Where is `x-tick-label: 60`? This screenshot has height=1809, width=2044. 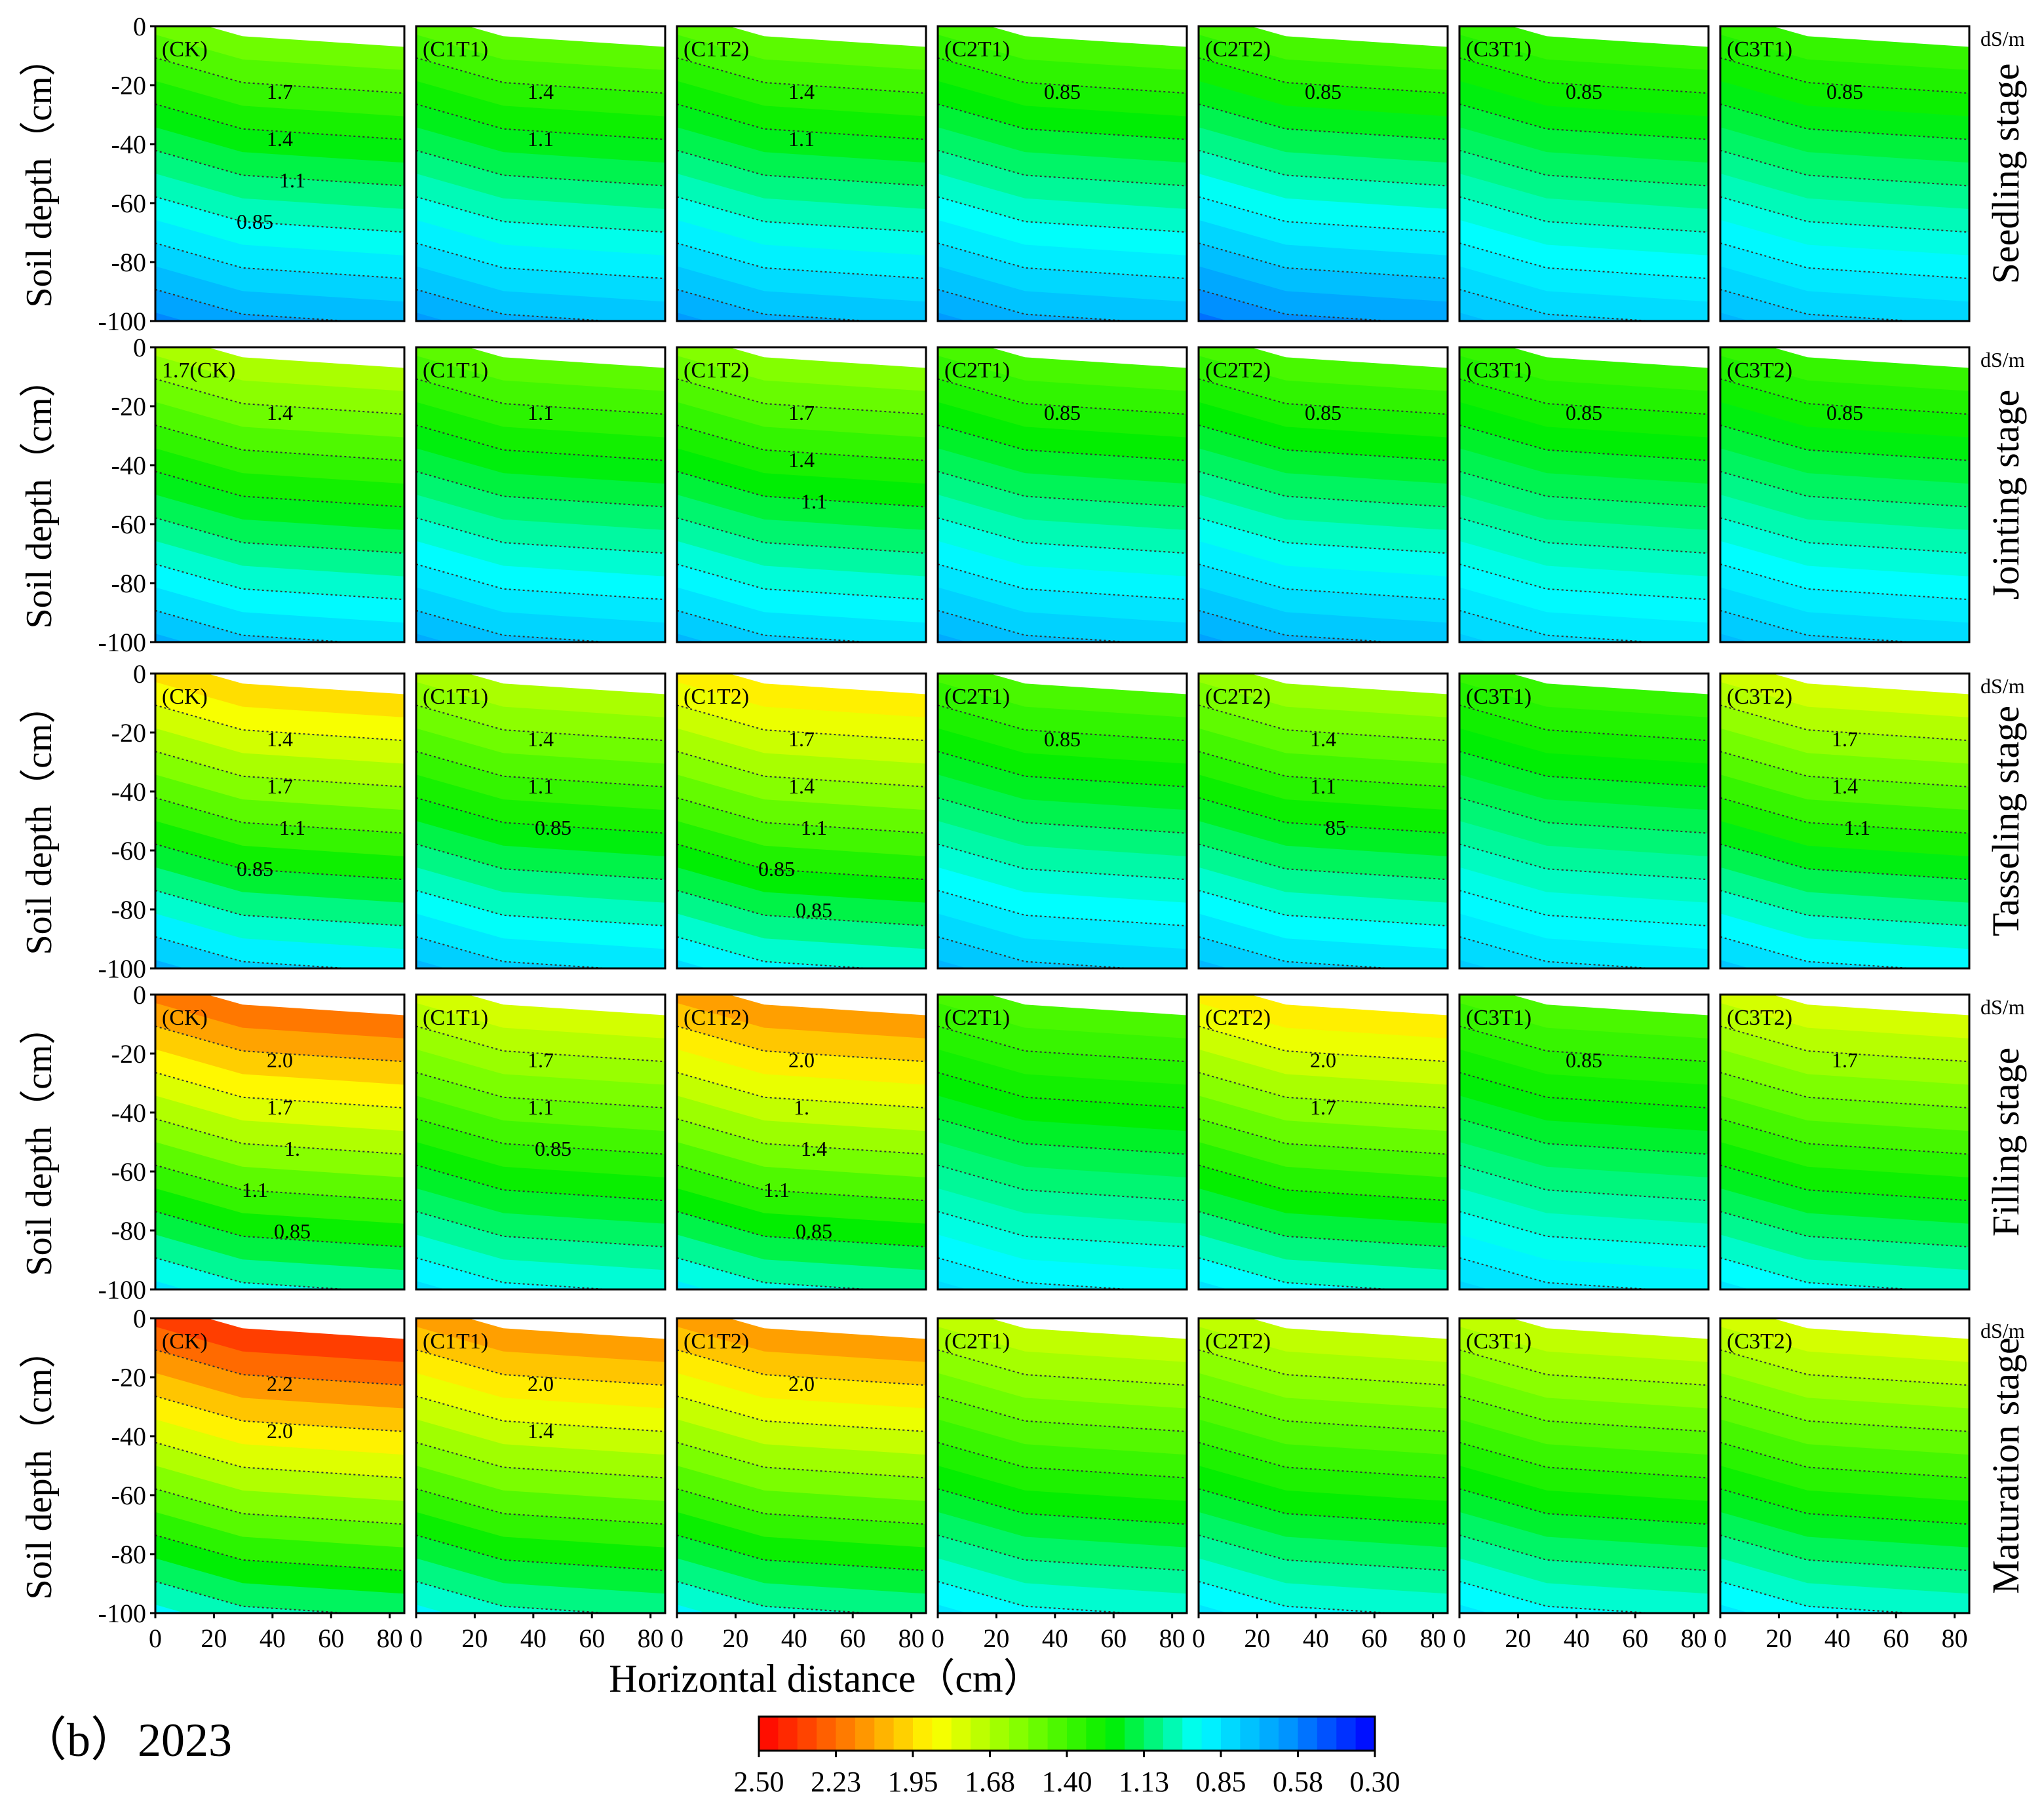
x-tick-label: 60 is located at coordinates (1896, 1638).